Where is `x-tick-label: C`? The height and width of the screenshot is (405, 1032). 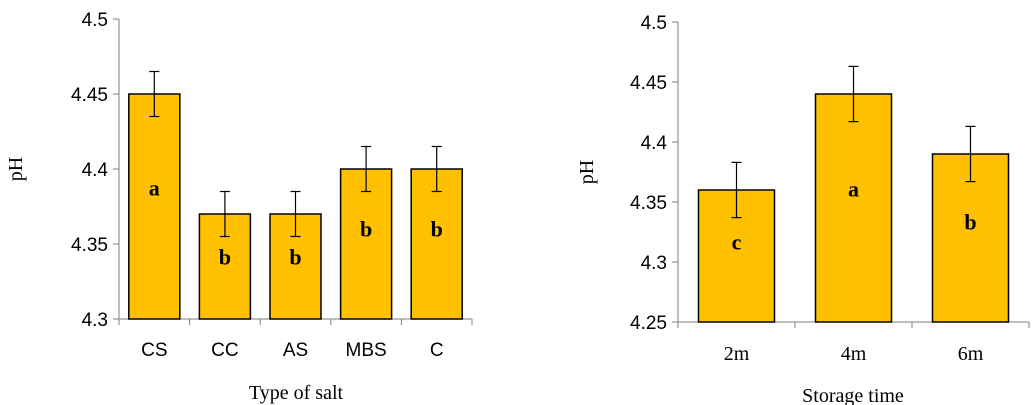 x-tick-label: C is located at coordinates (437, 350).